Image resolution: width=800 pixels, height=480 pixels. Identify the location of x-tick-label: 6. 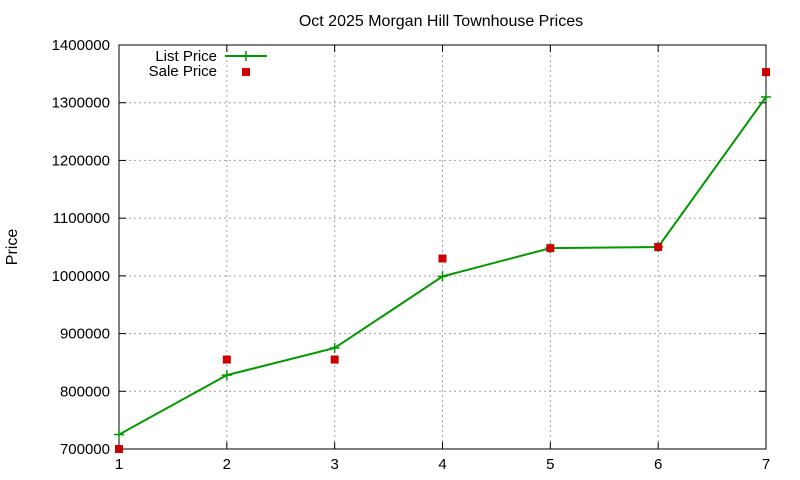
(658, 464).